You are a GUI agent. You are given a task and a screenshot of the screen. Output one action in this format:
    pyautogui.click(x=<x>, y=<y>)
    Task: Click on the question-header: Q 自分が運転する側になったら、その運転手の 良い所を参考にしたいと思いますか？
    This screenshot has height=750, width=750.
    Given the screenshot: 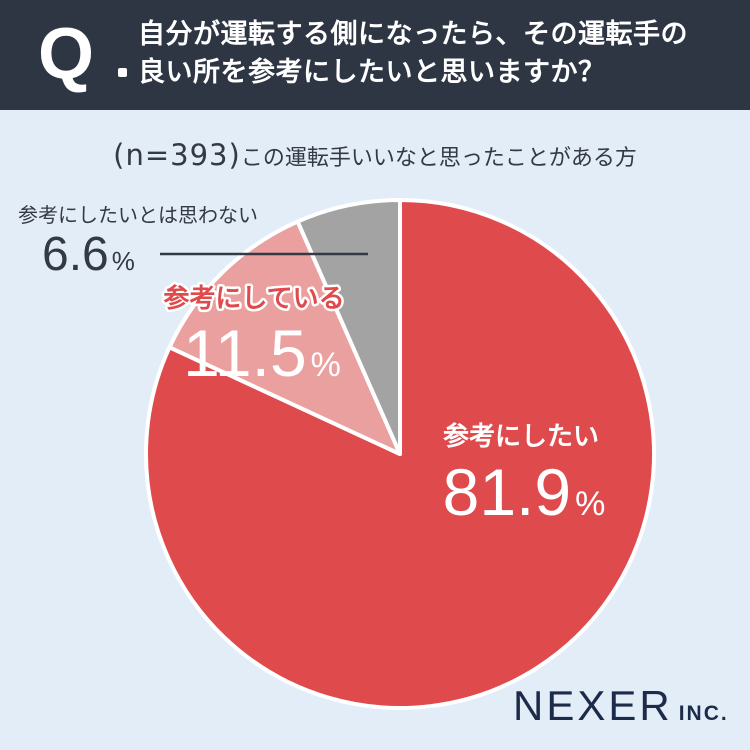 What is the action you would take?
    pyautogui.click(x=375, y=55)
    